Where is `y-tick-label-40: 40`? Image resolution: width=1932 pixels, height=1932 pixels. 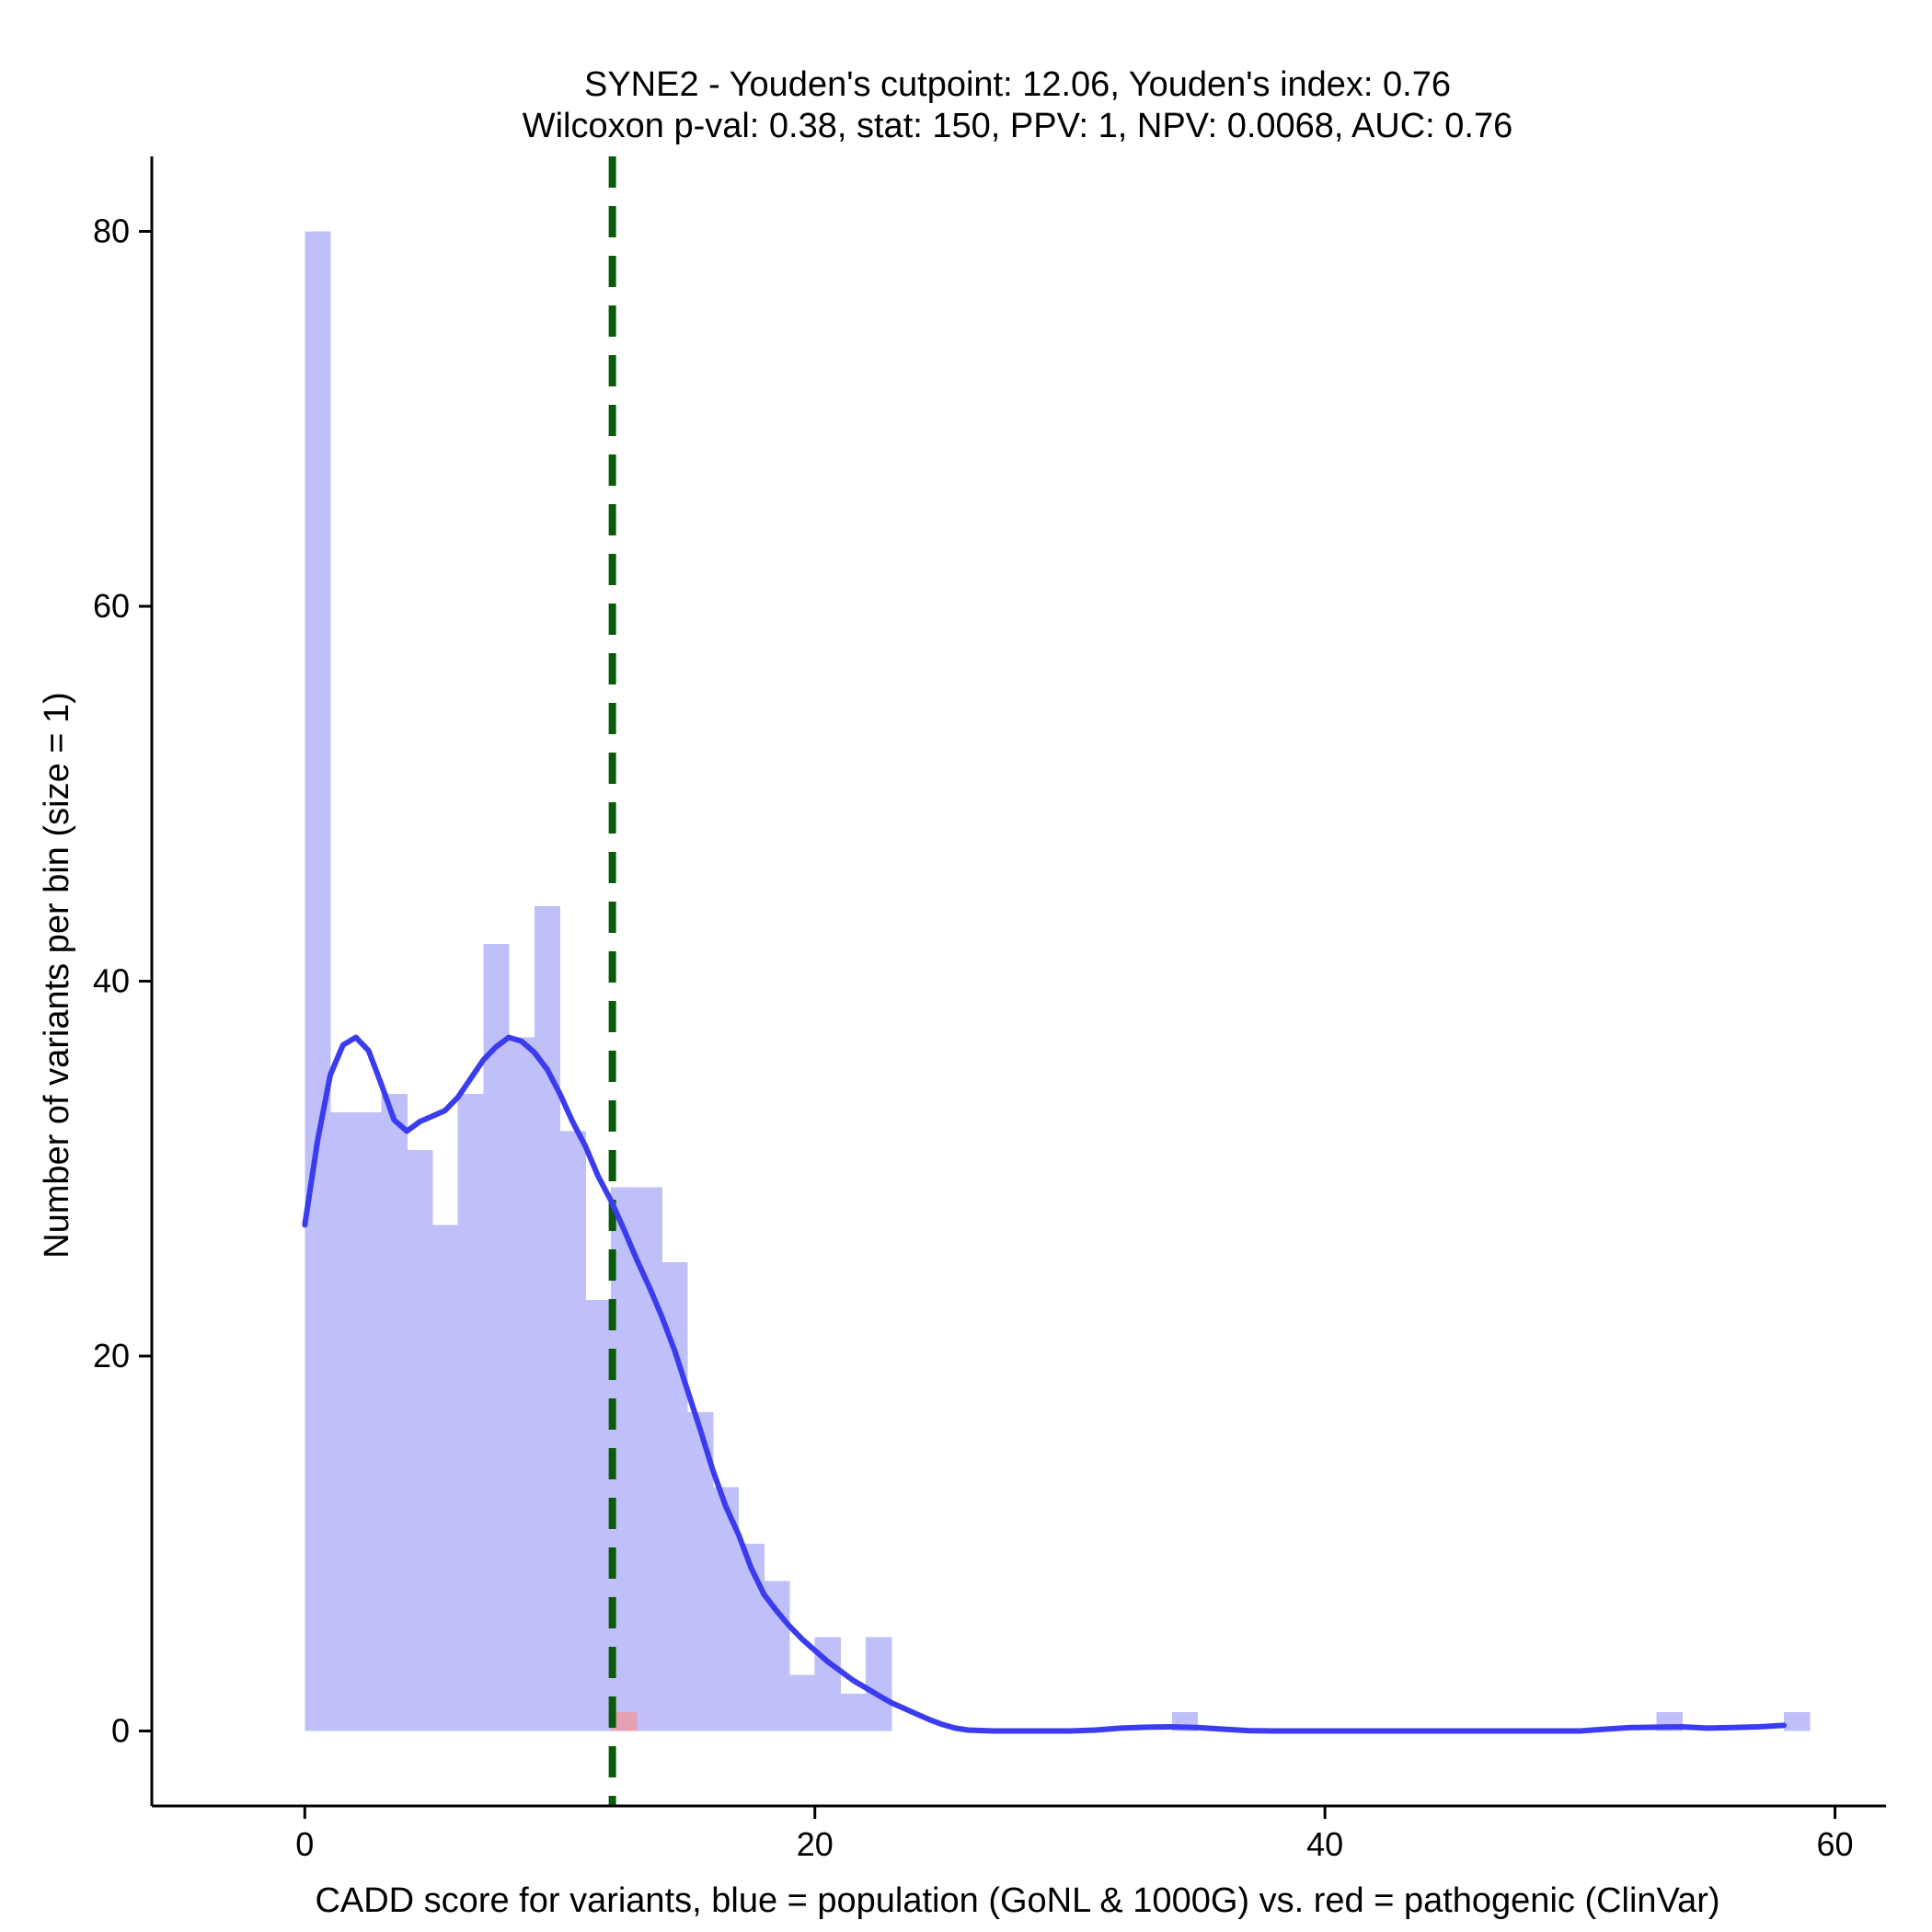 y-tick-label-40: 40 is located at coordinates (111, 981).